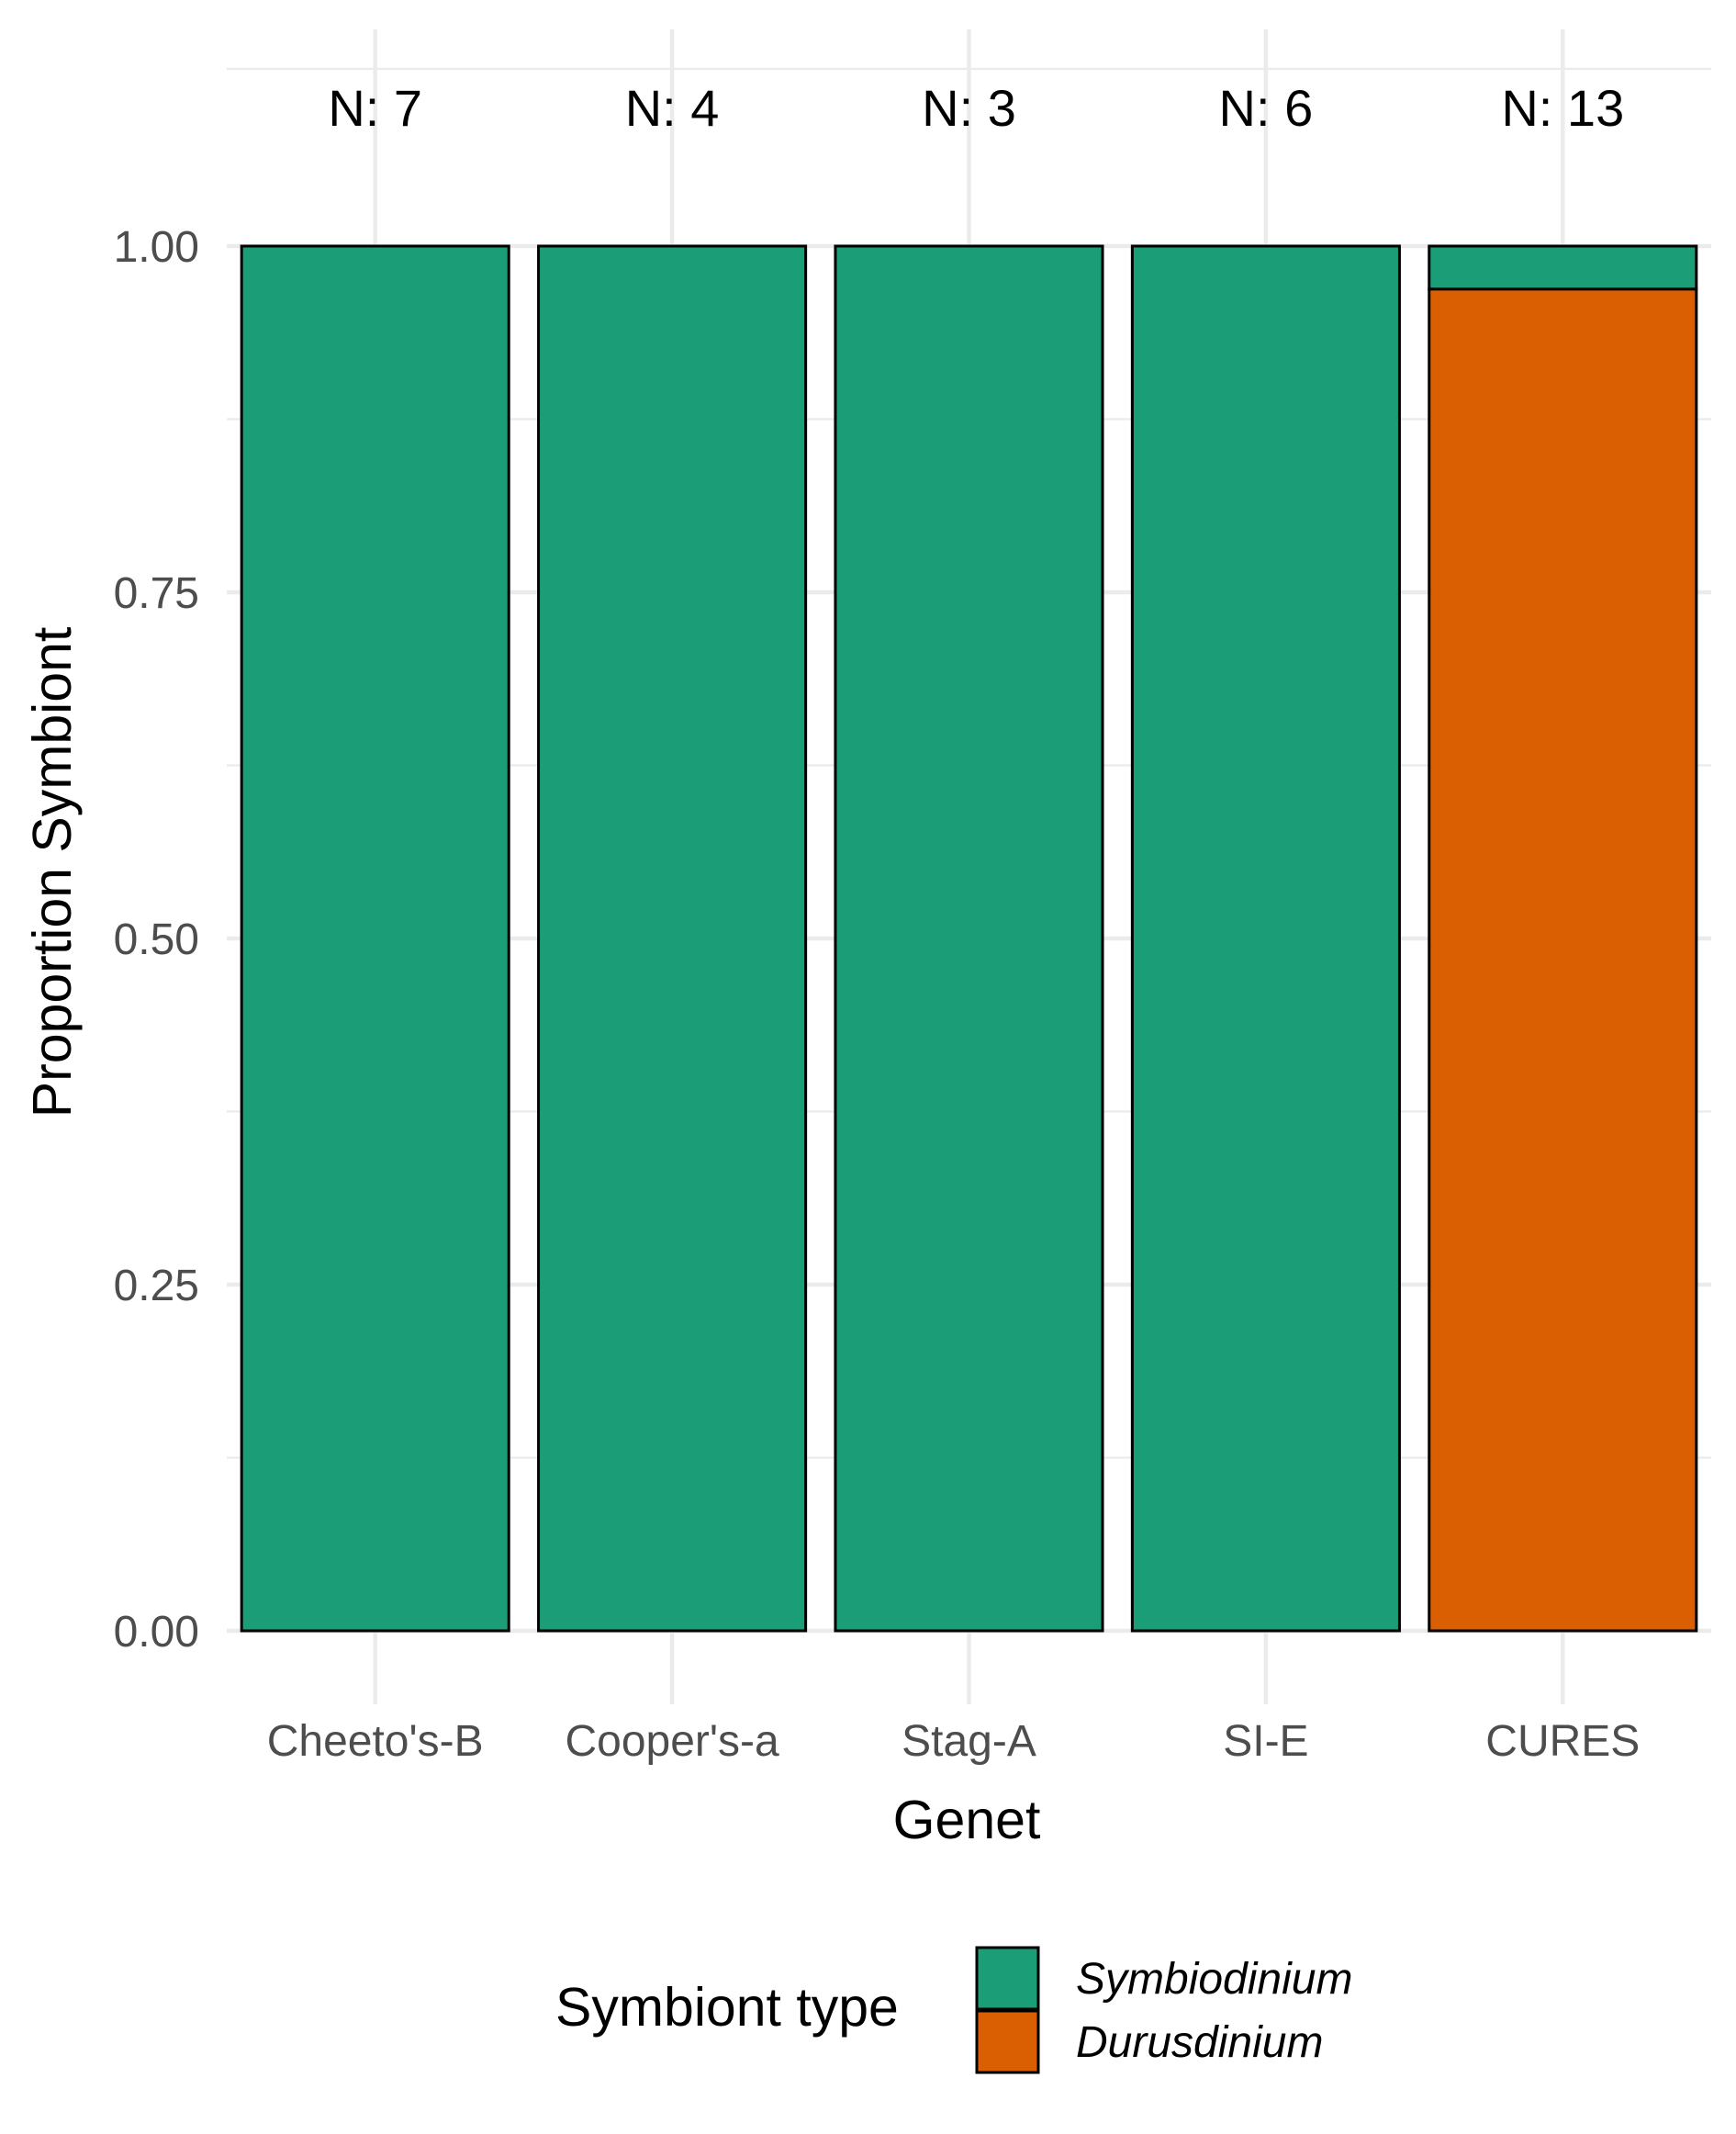 Image resolution: width=1736 pixels, height=2134 pixels. What do you see at coordinates (672, 1741) in the screenshot?
I see `x-tick-label: Cooper's-a` at bounding box center [672, 1741].